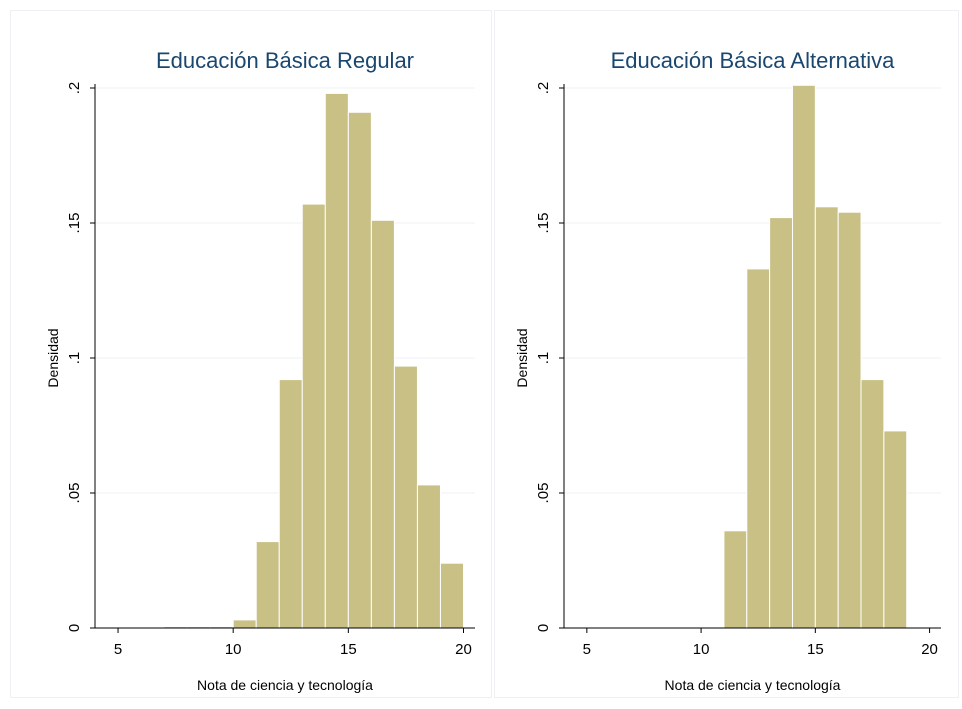  What do you see at coordinates (753, 60) in the screenshot?
I see `chart-title: Educación Básica Alternativa` at bounding box center [753, 60].